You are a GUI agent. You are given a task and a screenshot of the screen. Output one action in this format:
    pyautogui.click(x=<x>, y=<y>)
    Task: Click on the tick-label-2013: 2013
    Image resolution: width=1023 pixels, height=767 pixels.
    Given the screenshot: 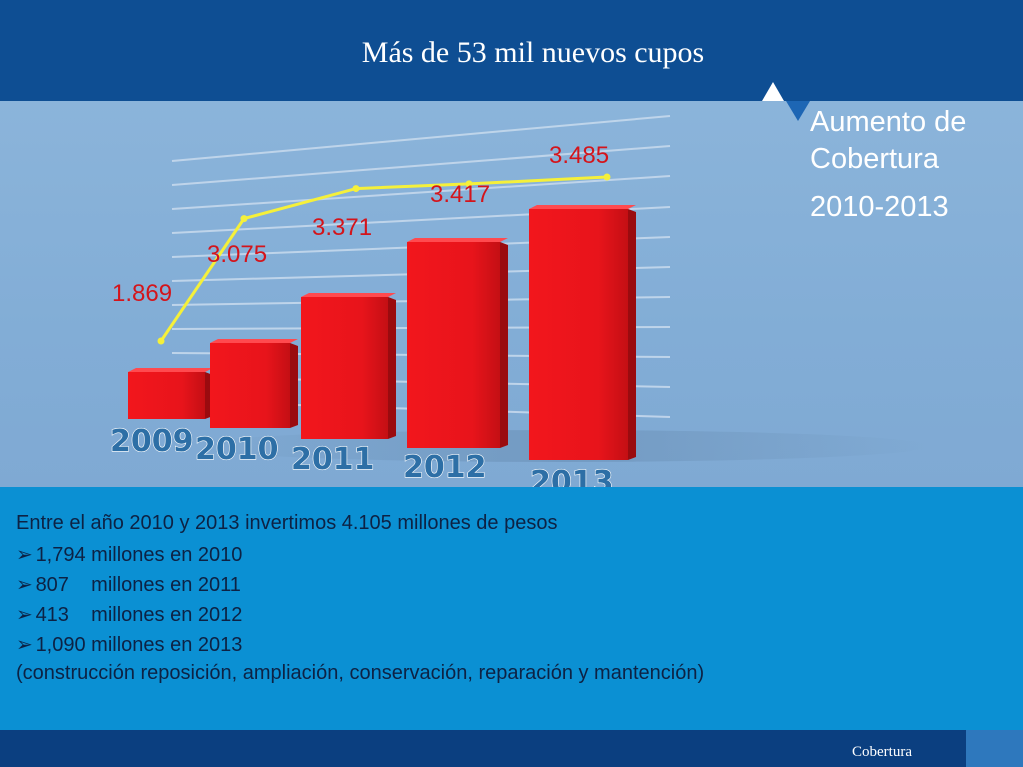 What is the action you would take?
    pyautogui.click(x=572, y=476)
    